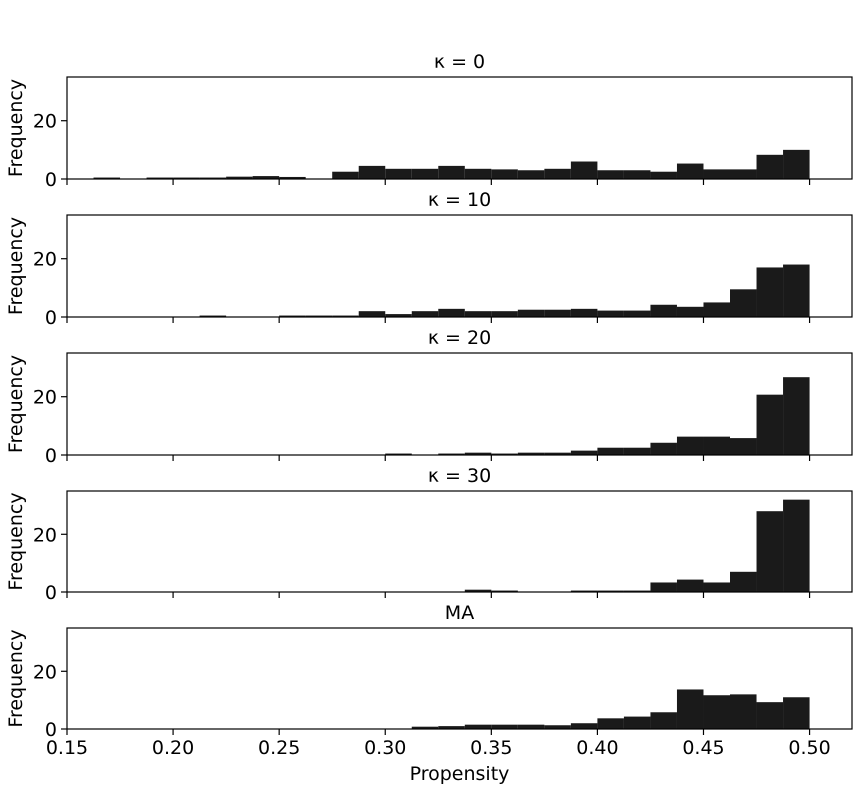 The height and width of the screenshot is (802, 865). Describe the element at coordinates (597, 748) in the screenshot. I see `x-tick-label: 0.40` at that location.